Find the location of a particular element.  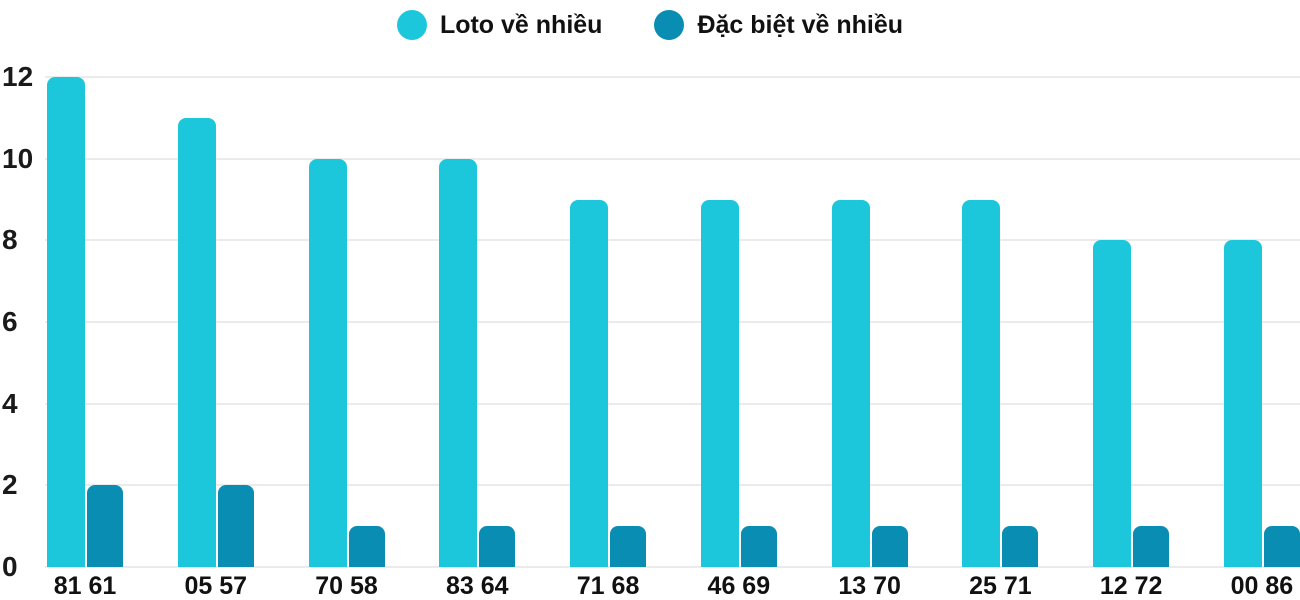

x-category-label: 70 58 is located at coordinates (346, 586).